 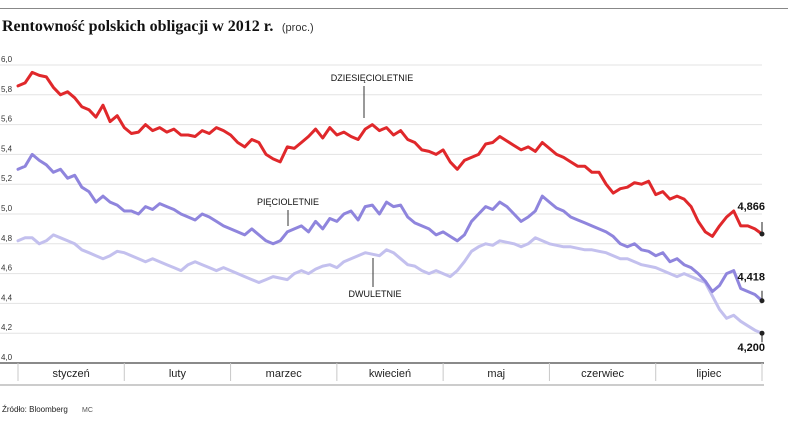 I want to click on month-label: kwiecień, so click(x=390, y=374).